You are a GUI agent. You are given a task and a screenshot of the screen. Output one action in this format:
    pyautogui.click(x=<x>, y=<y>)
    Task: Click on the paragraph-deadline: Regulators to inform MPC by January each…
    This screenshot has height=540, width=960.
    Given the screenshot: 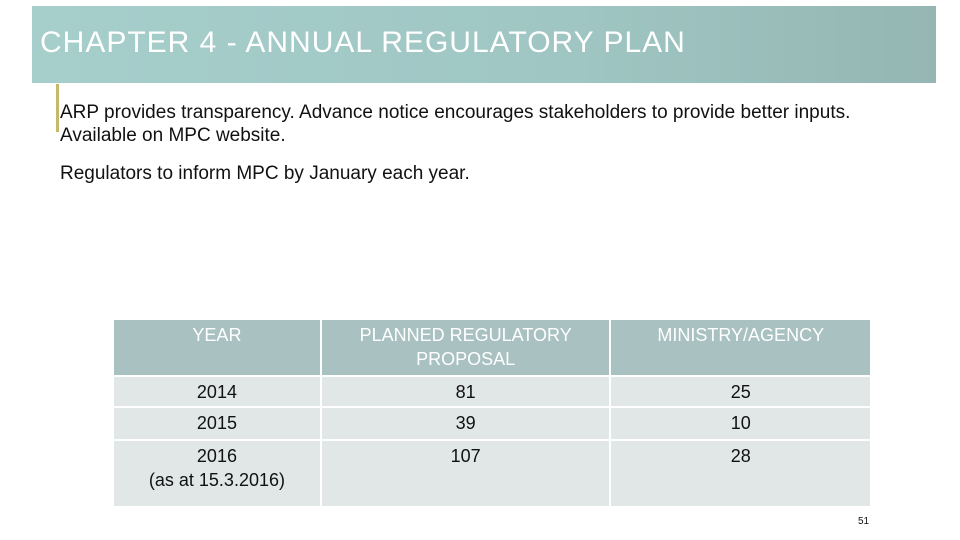 What is the action you would take?
    pyautogui.click(x=265, y=173)
    